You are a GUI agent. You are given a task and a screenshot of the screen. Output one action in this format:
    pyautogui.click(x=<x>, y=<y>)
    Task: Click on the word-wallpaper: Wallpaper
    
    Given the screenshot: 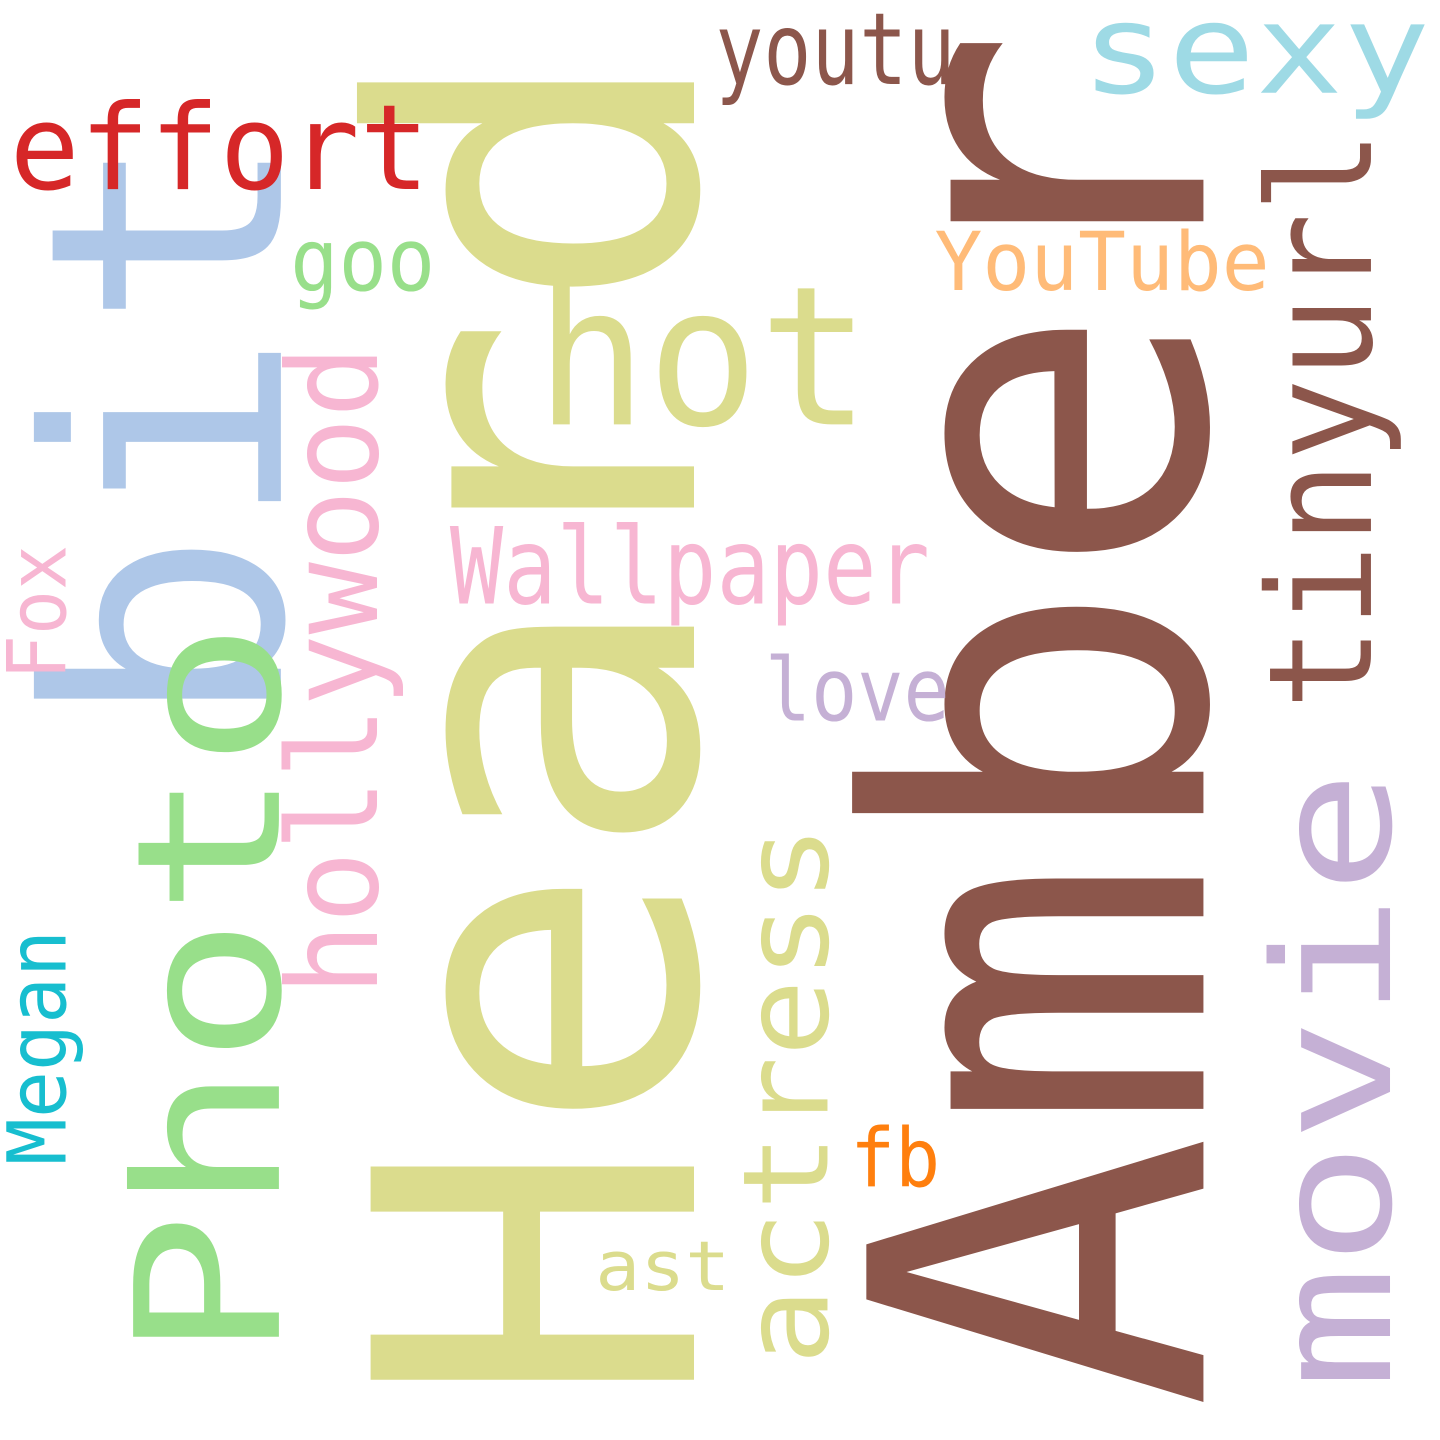 What is the action you would take?
    pyautogui.click(x=690, y=566)
    